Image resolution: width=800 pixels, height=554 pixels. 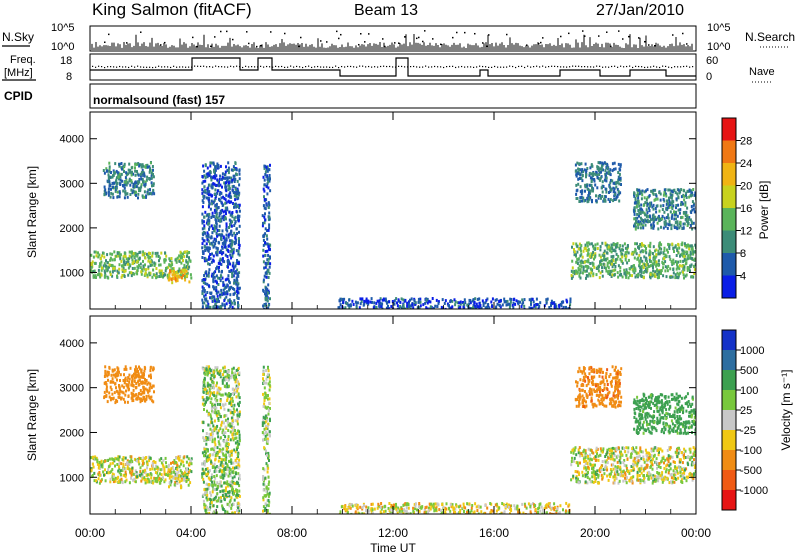 I want to click on colorbar-tick-label: 1000, so click(x=752, y=351).